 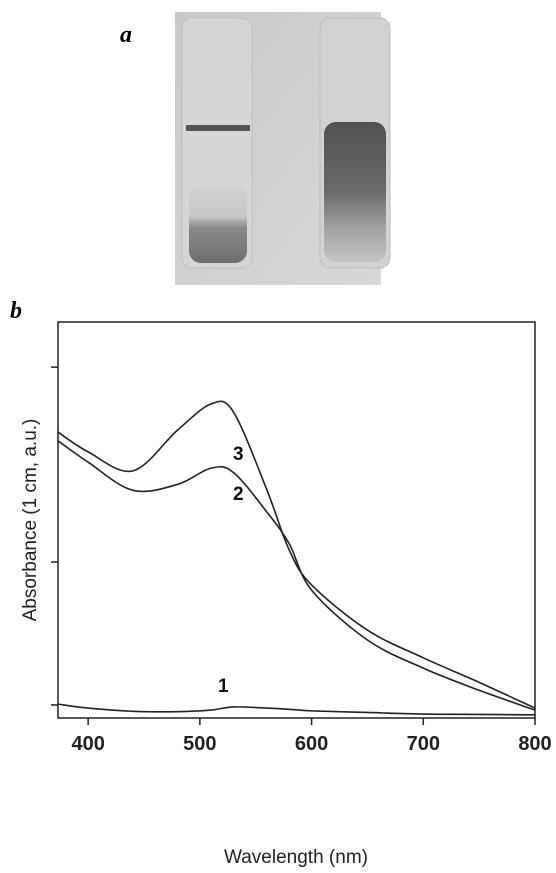 What do you see at coordinates (534, 744) in the screenshot?
I see `x-tick-label: 800` at bounding box center [534, 744].